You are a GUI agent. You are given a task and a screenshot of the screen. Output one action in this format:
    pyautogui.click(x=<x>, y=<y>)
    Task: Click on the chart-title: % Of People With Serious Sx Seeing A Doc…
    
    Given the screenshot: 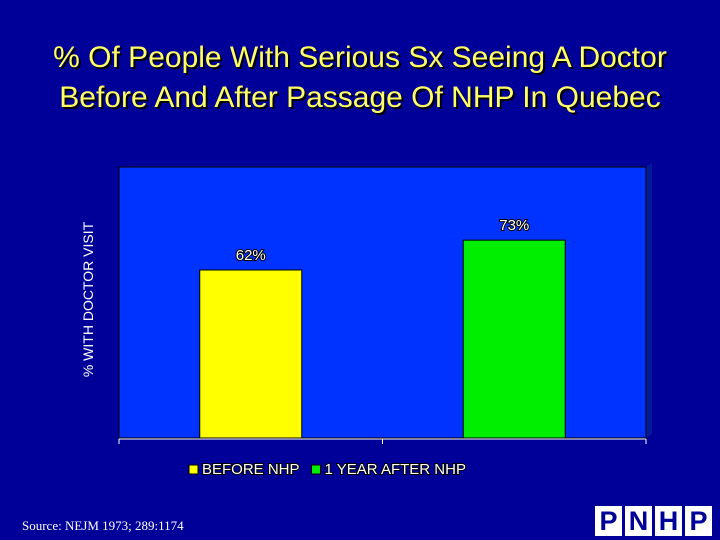 What is the action you would take?
    pyautogui.click(x=360, y=78)
    